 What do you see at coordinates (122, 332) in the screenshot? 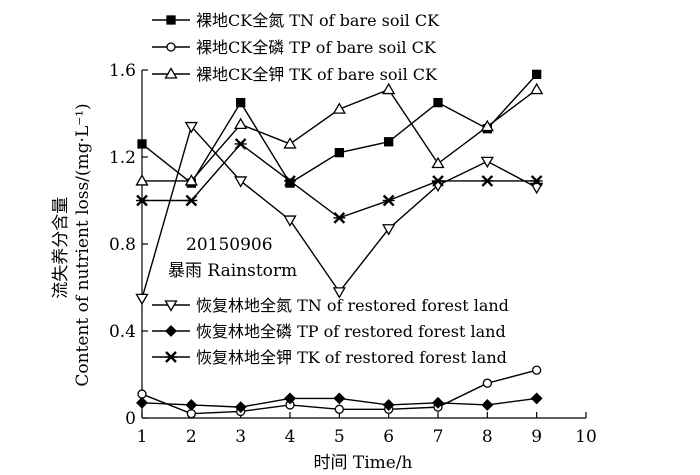
I see `y-tick-label-0.4: 0.4` at bounding box center [122, 332].